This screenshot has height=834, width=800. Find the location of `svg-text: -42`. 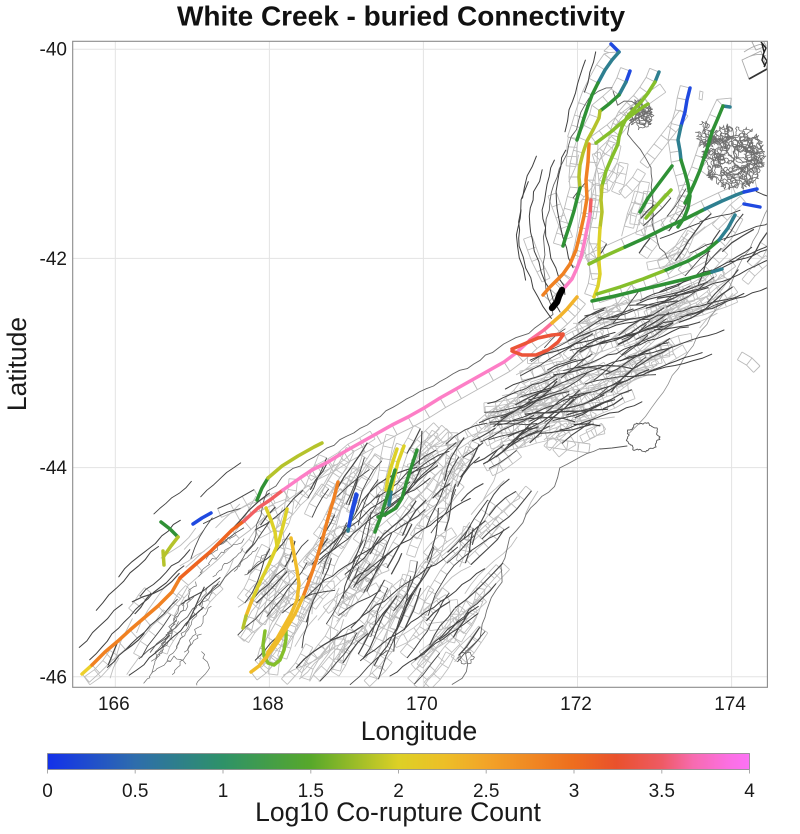

svg-text: -42 is located at coordinates (53, 259).